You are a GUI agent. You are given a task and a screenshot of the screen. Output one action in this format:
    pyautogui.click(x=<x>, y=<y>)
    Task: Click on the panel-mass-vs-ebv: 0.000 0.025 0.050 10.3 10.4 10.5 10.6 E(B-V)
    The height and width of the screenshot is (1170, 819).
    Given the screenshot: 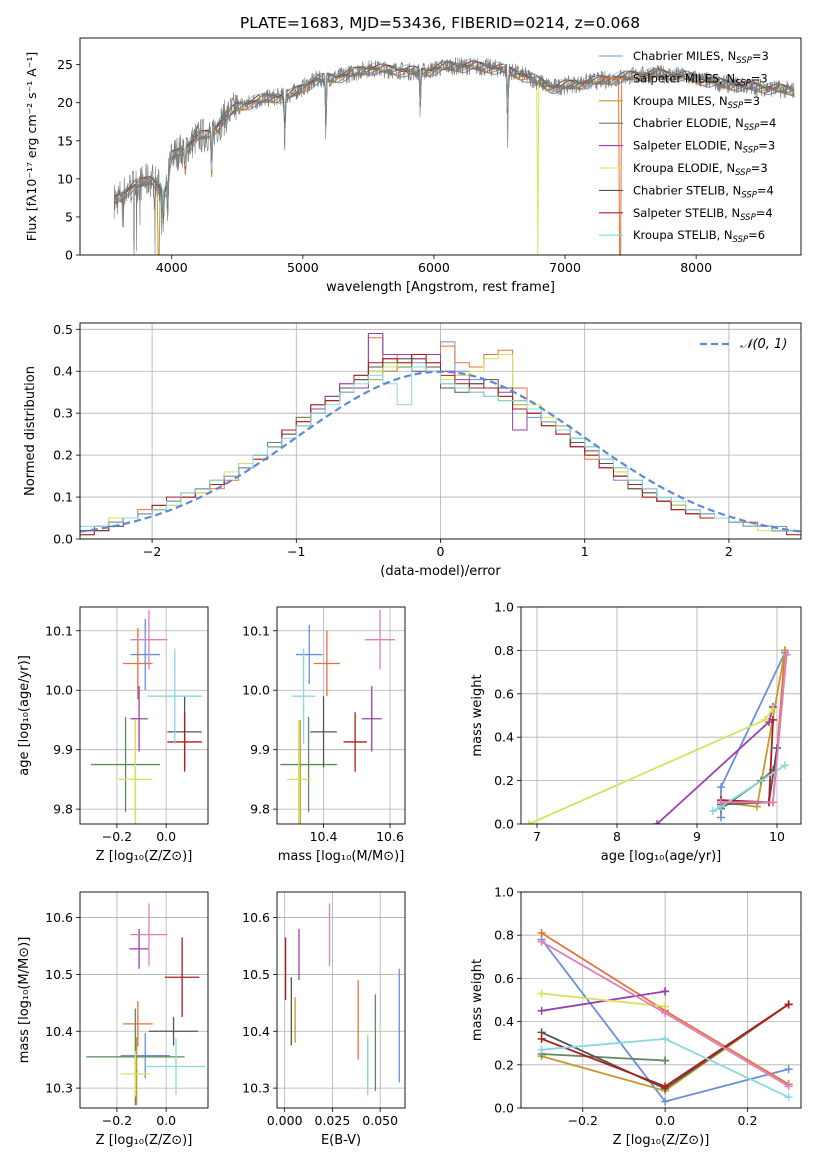 What is the action you would take?
    pyautogui.click(x=324, y=1019)
    